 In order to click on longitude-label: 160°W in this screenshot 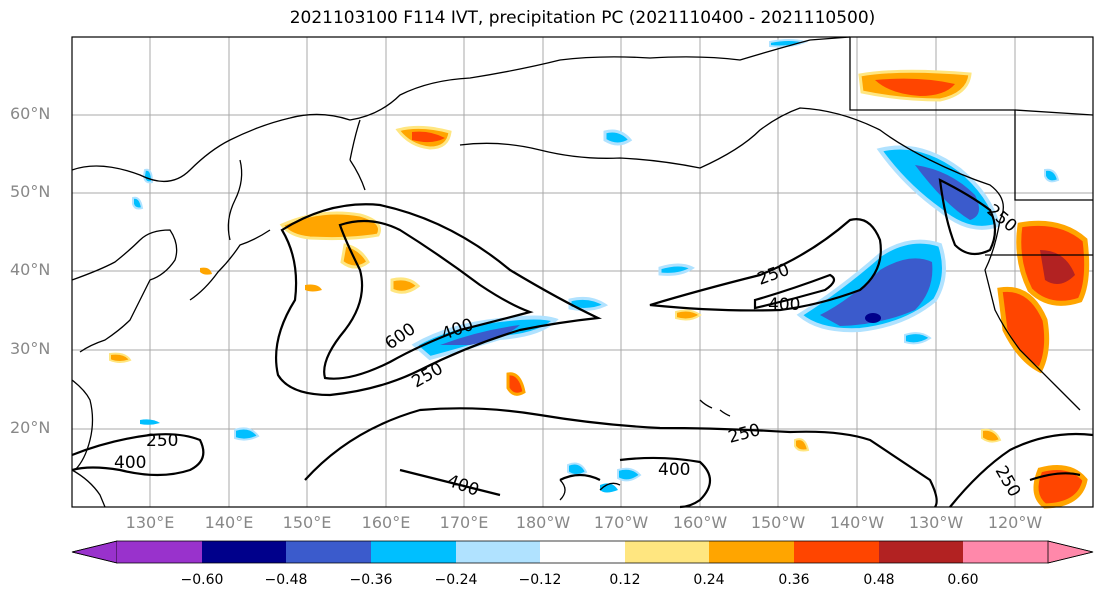, I will do `click(700, 522)`.